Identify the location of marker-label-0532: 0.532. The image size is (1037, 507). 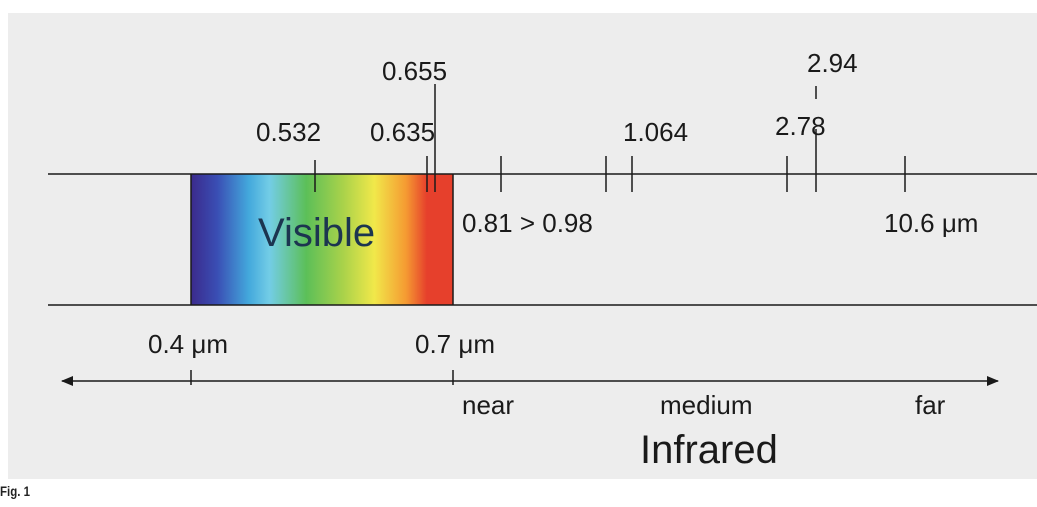
(289, 132).